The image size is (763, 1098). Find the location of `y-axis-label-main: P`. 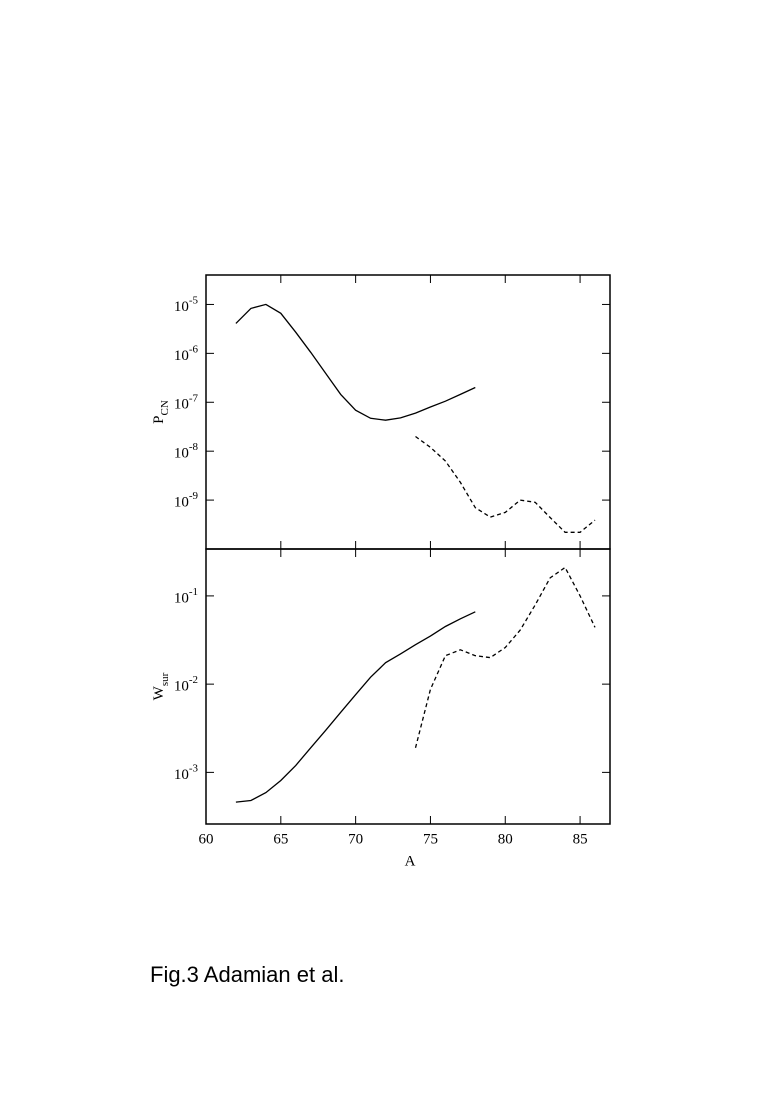

y-axis-label-main: P is located at coordinates (159, 419).